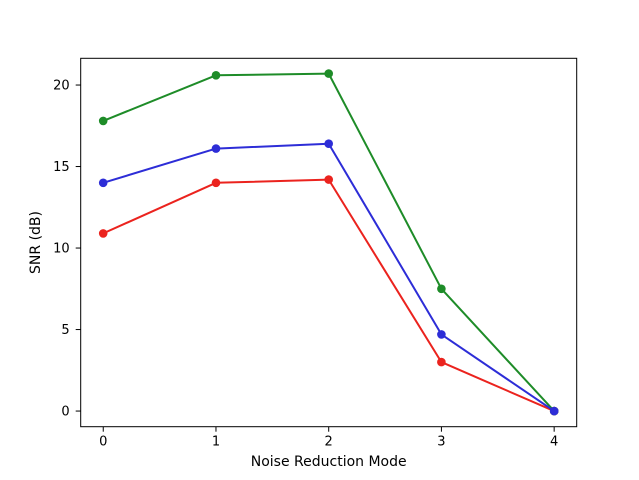 This screenshot has width=639, height=480. What do you see at coordinates (61, 249) in the screenshot?
I see `y-tick-label: 10` at bounding box center [61, 249].